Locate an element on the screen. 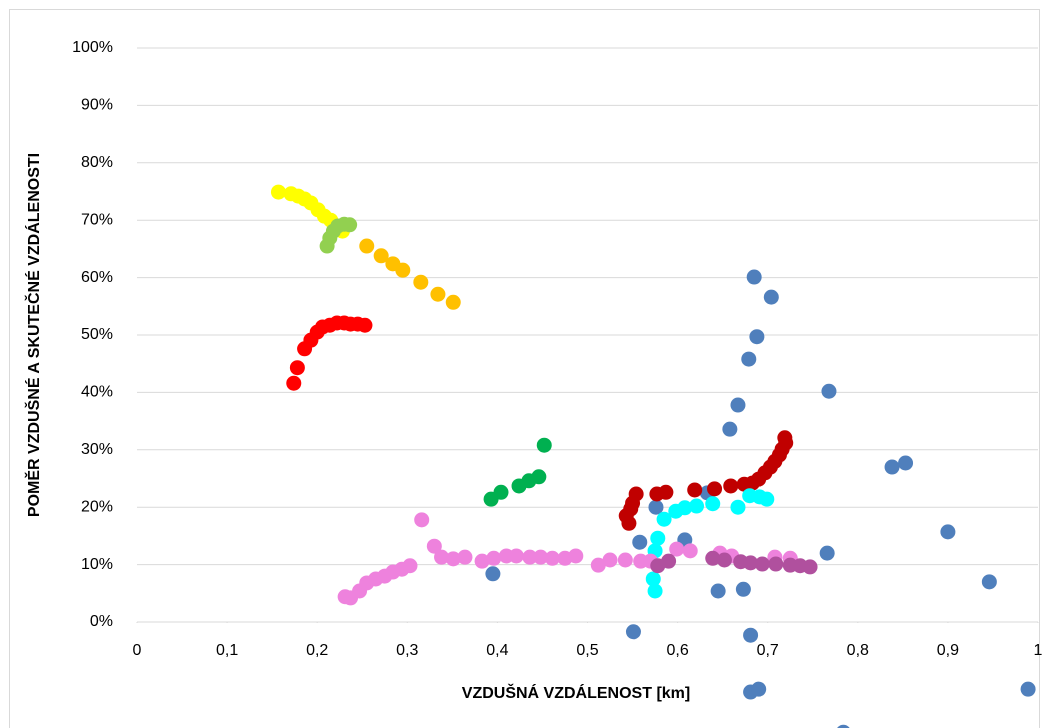  x-tick-label: 0,1 is located at coordinates (227, 650).